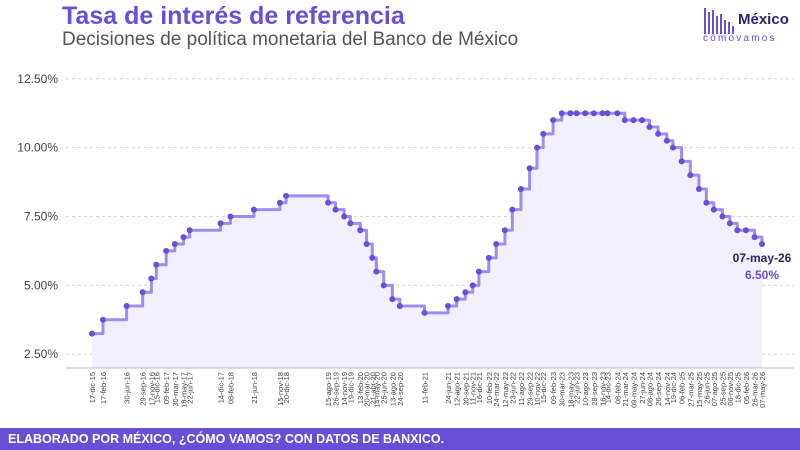  I want to click on annotation-value: 6.50%, so click(762, 275).